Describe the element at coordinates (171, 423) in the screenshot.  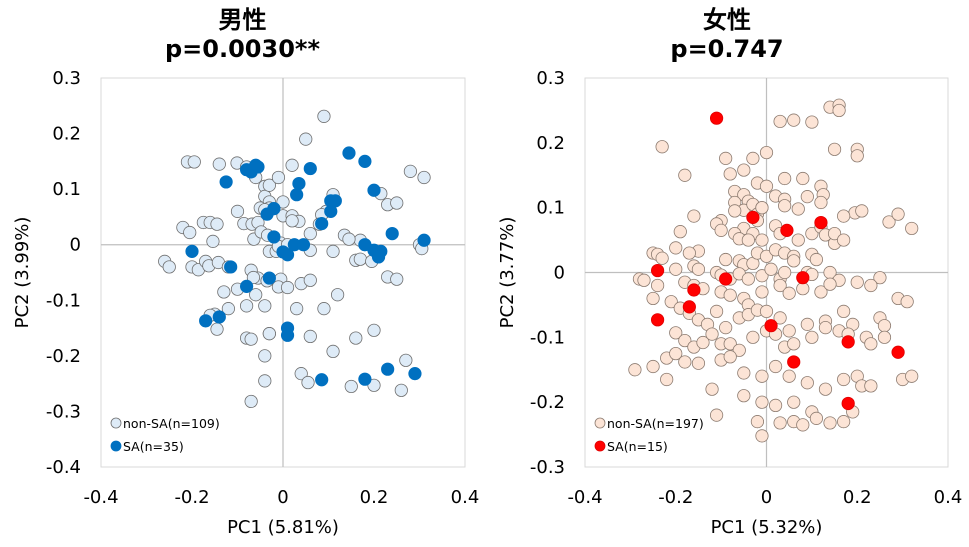
I see `legend-label: non-SA(n=109)` at that location.